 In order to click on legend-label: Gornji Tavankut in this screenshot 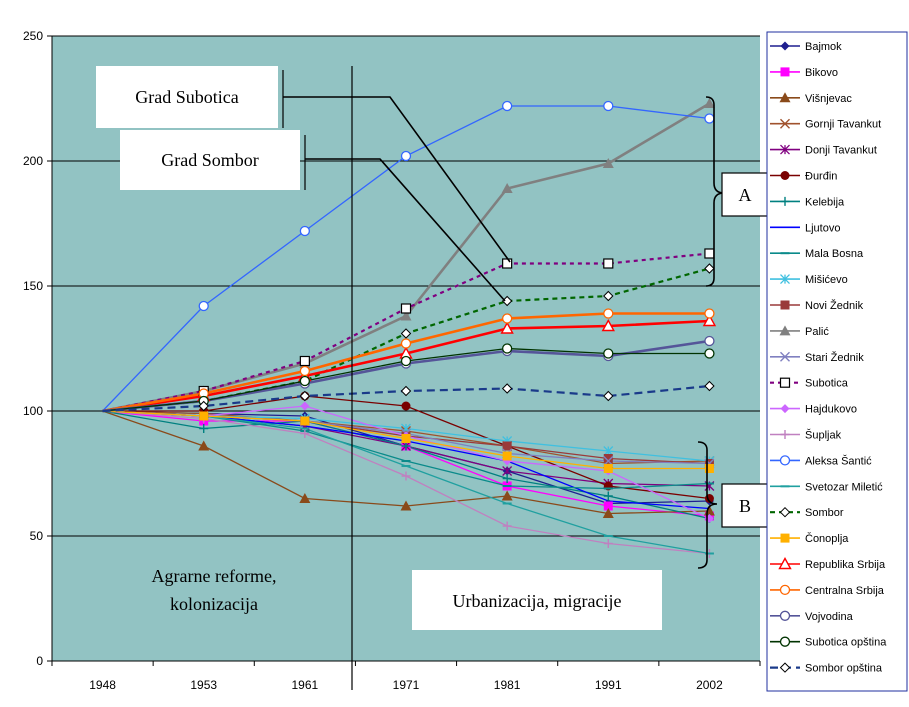, I will do `click(843, 125)`.